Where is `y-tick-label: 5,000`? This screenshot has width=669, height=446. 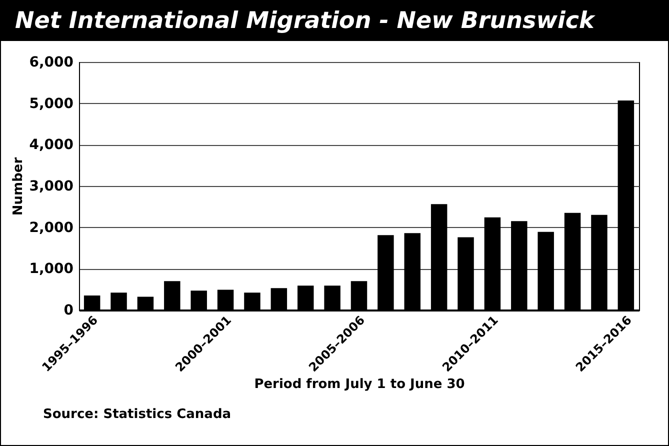
y-tick-label: 5,000 is located at coordinates (51, 104).